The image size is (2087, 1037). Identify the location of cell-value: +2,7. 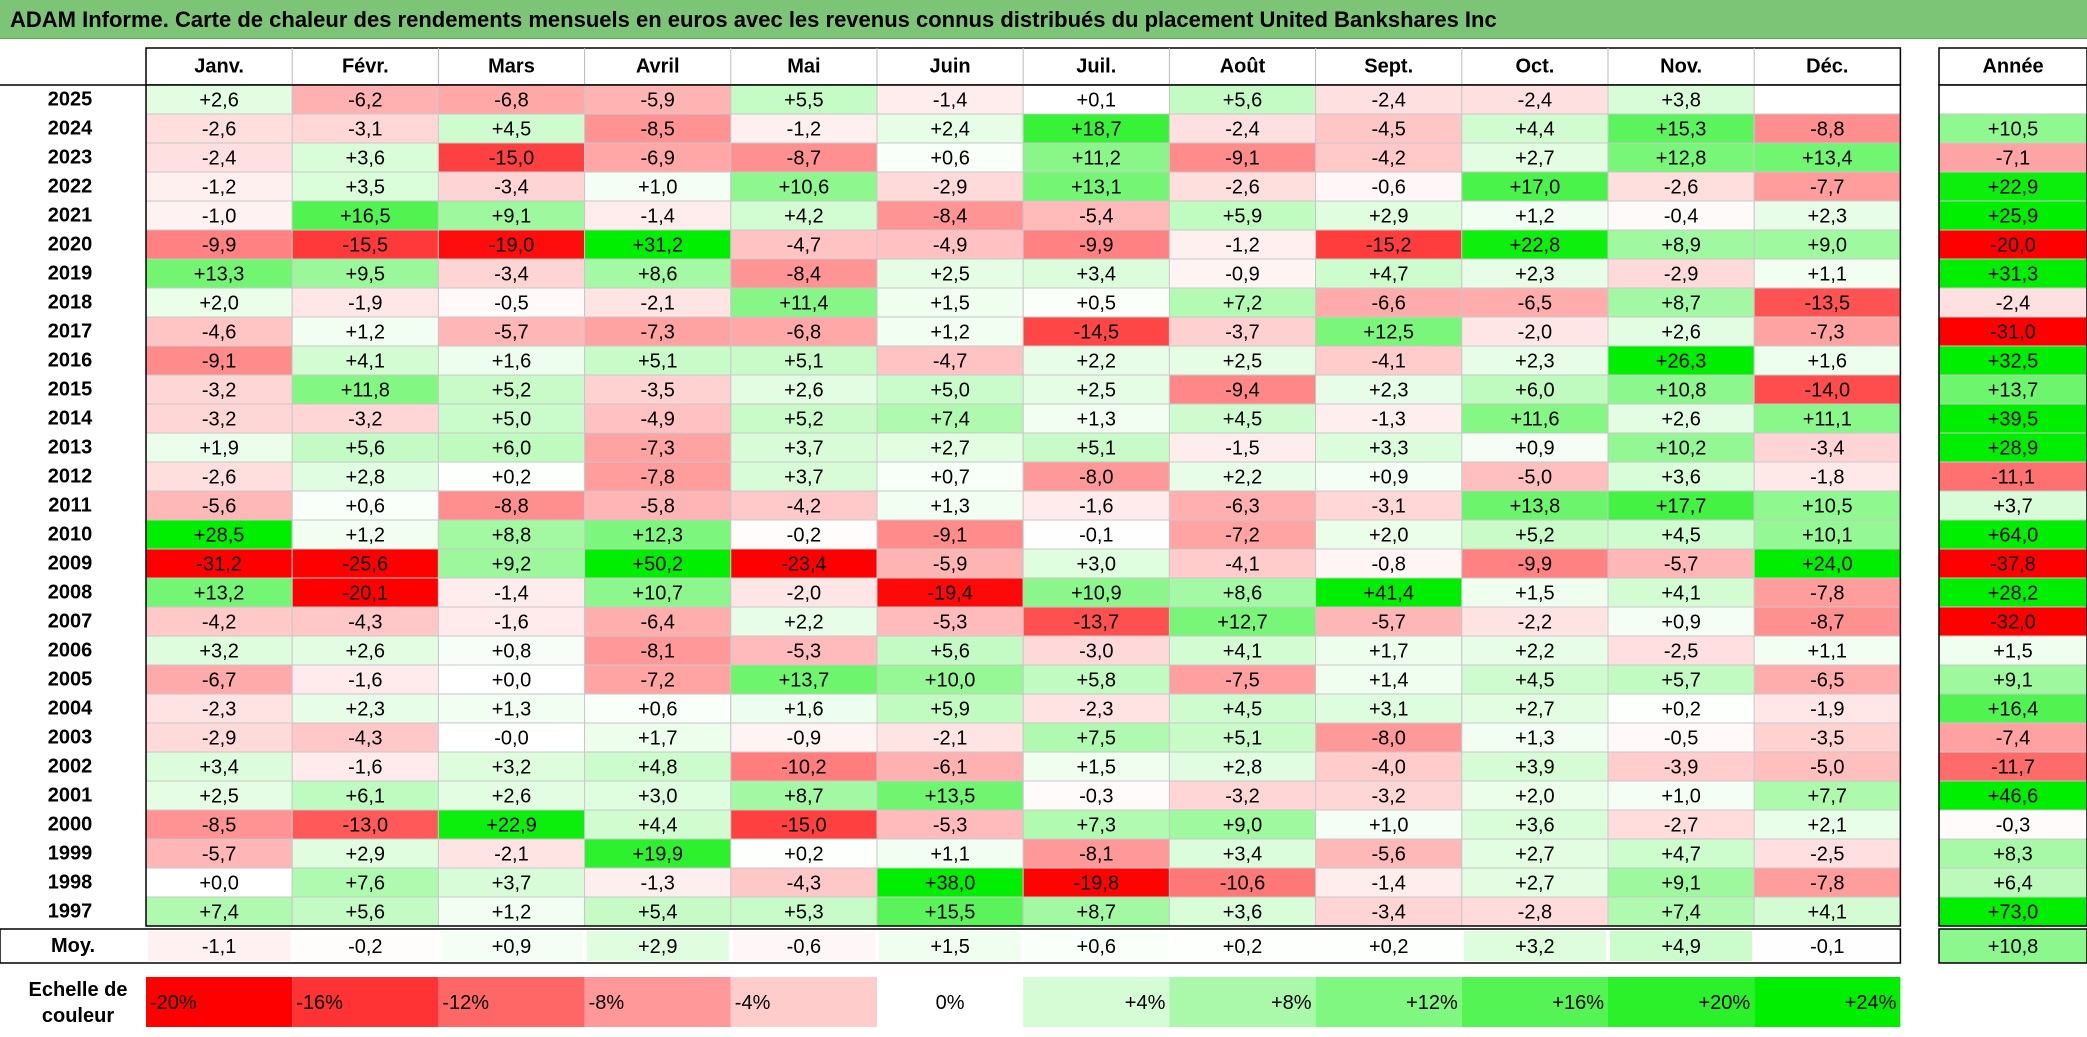
(1534, 159).